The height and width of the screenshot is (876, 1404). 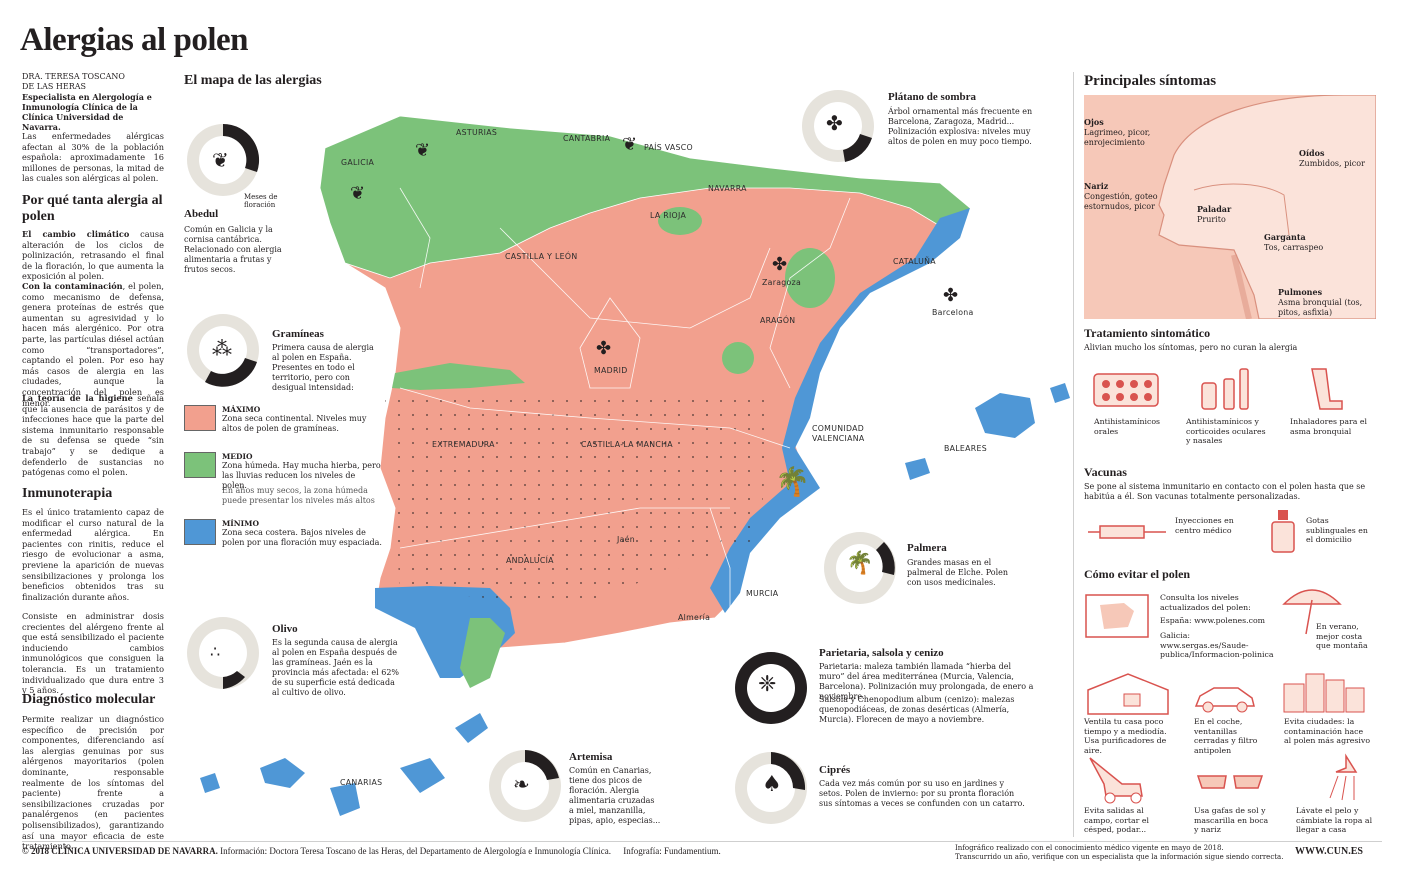 I want to click on why-p2-bold: Con la contaminación, so click(x=72, y=286).